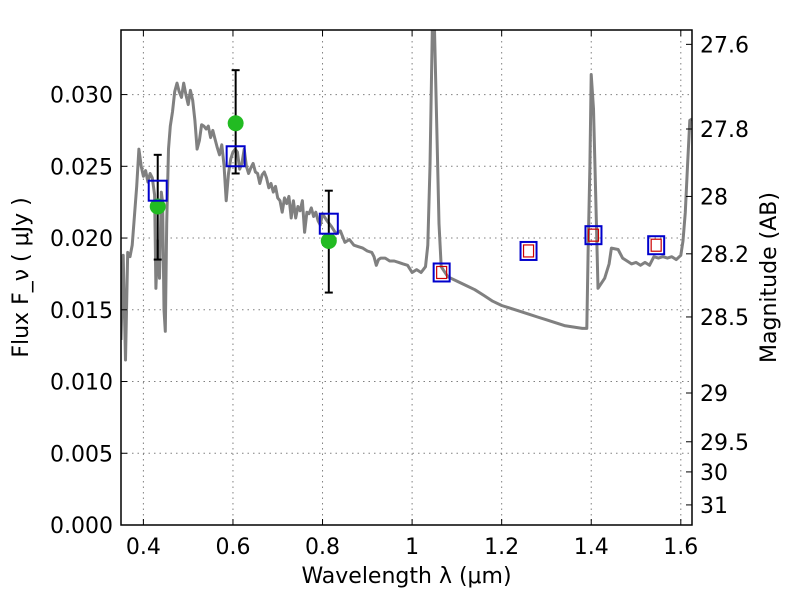  I want to click on right-tick-label: 27.6, so click(724, 45).